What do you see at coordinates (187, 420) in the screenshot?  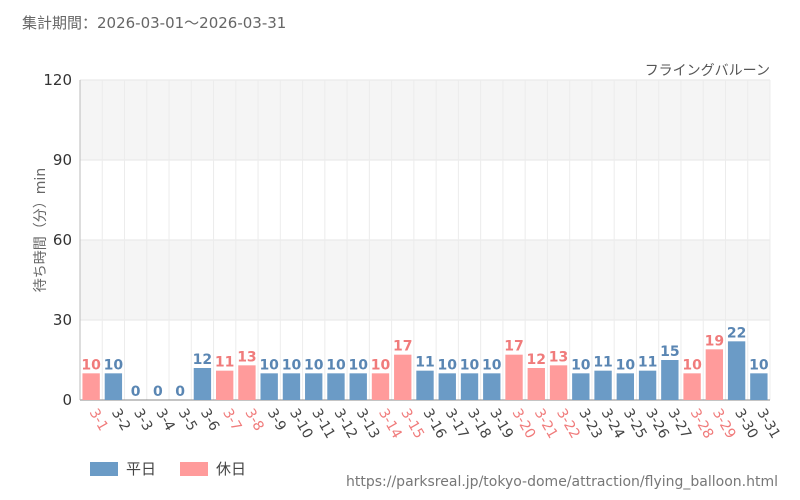 I see `x-tick-label: 3-5` at bounding box center [187, 420].